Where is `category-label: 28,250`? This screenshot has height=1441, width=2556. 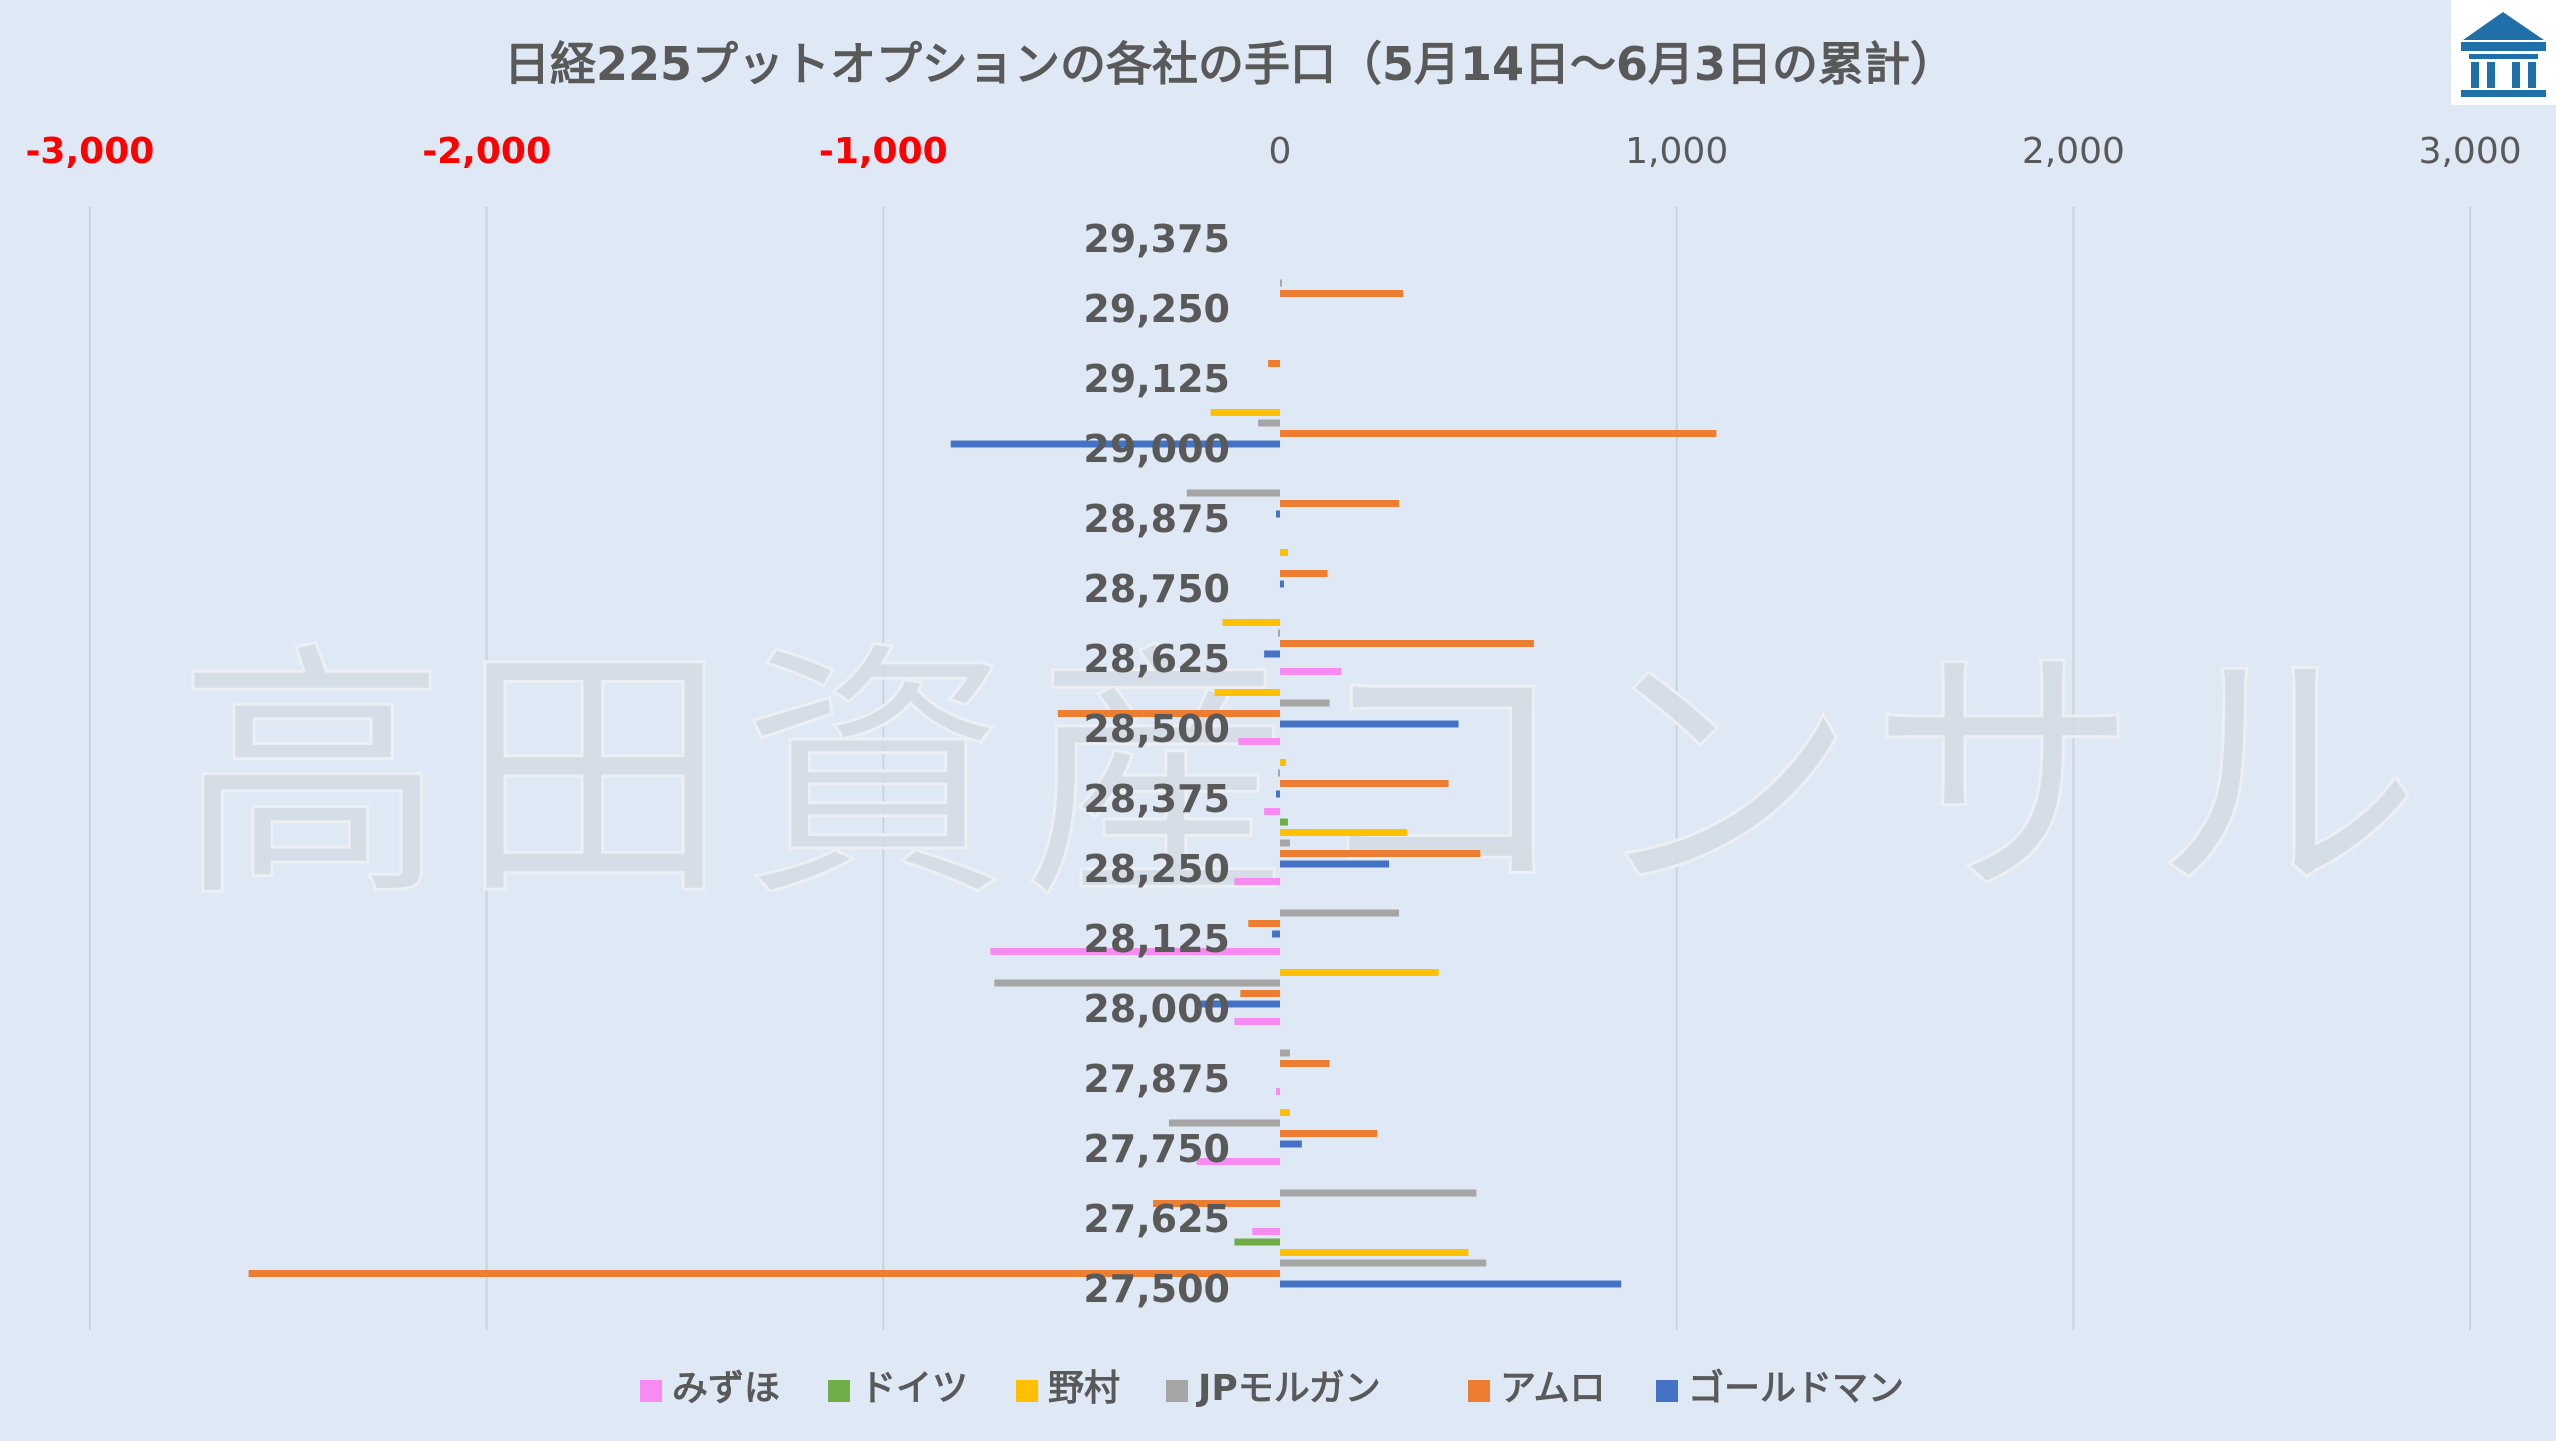
category-label: 28,250 is located at coordinates (1156, 869).